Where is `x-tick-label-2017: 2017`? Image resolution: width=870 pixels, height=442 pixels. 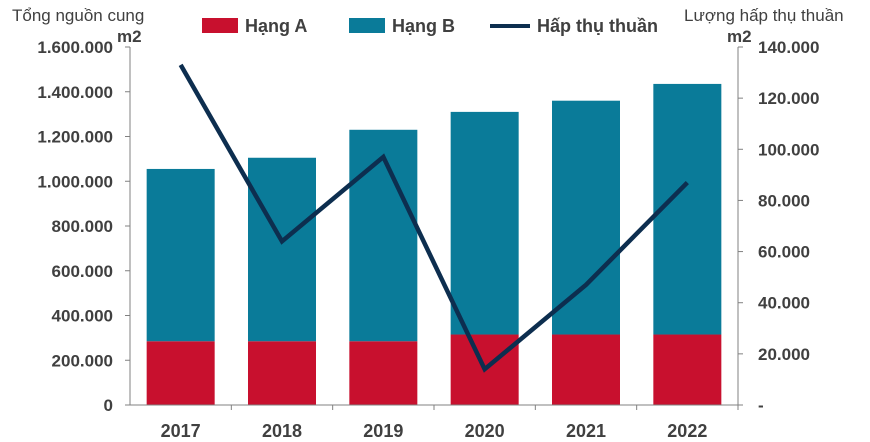
x-tick-label-2017: 2017 is located at coordinates (181, 431).